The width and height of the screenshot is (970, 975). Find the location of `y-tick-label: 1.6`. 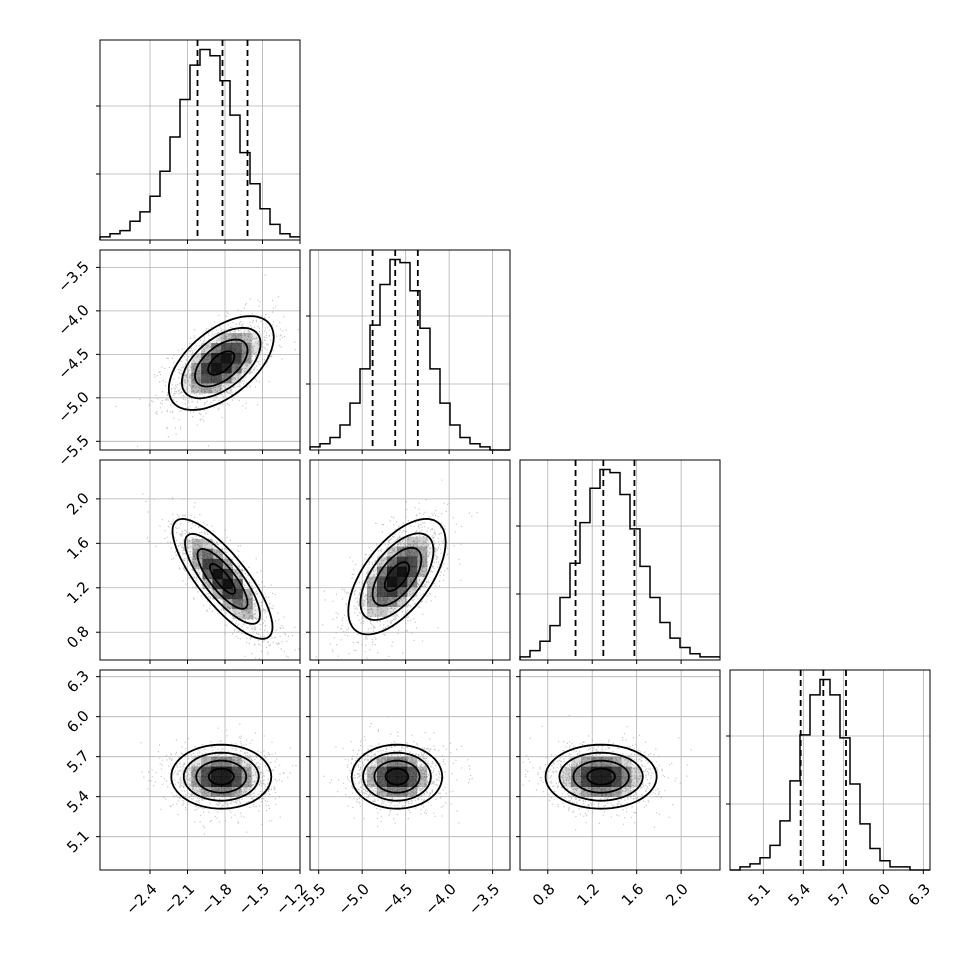

y-tick-label: 1.6 is located at coordinates (78, 548).